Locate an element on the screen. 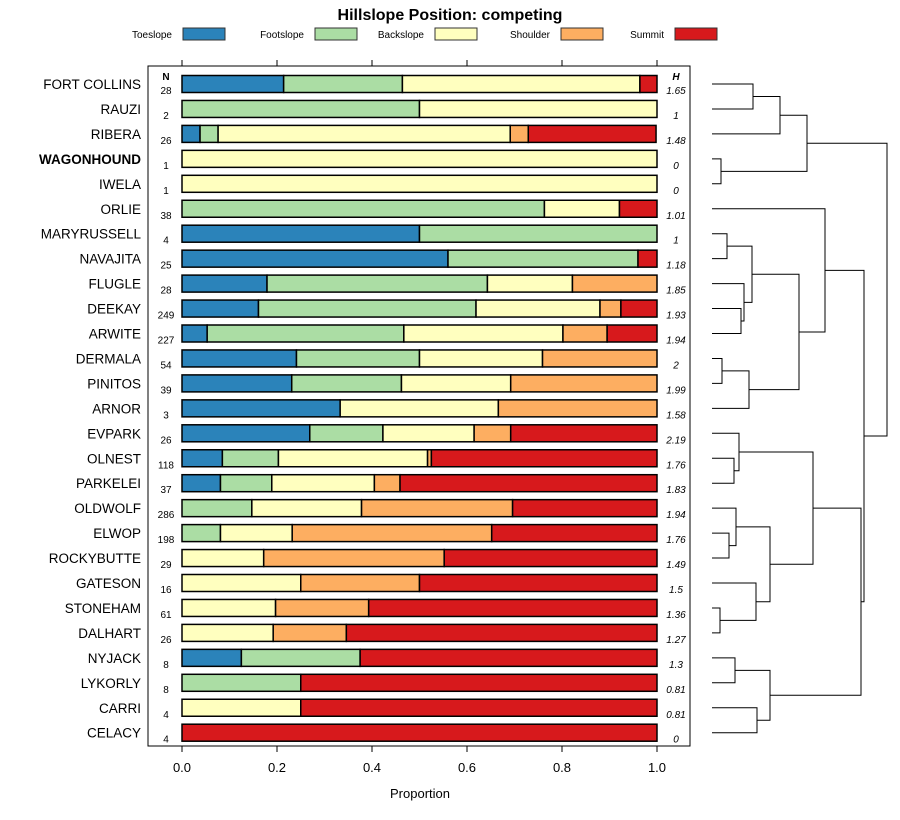 The height and width of the screenshot is (820, 900). n-value: 37 is located at coordinates (166, 490).